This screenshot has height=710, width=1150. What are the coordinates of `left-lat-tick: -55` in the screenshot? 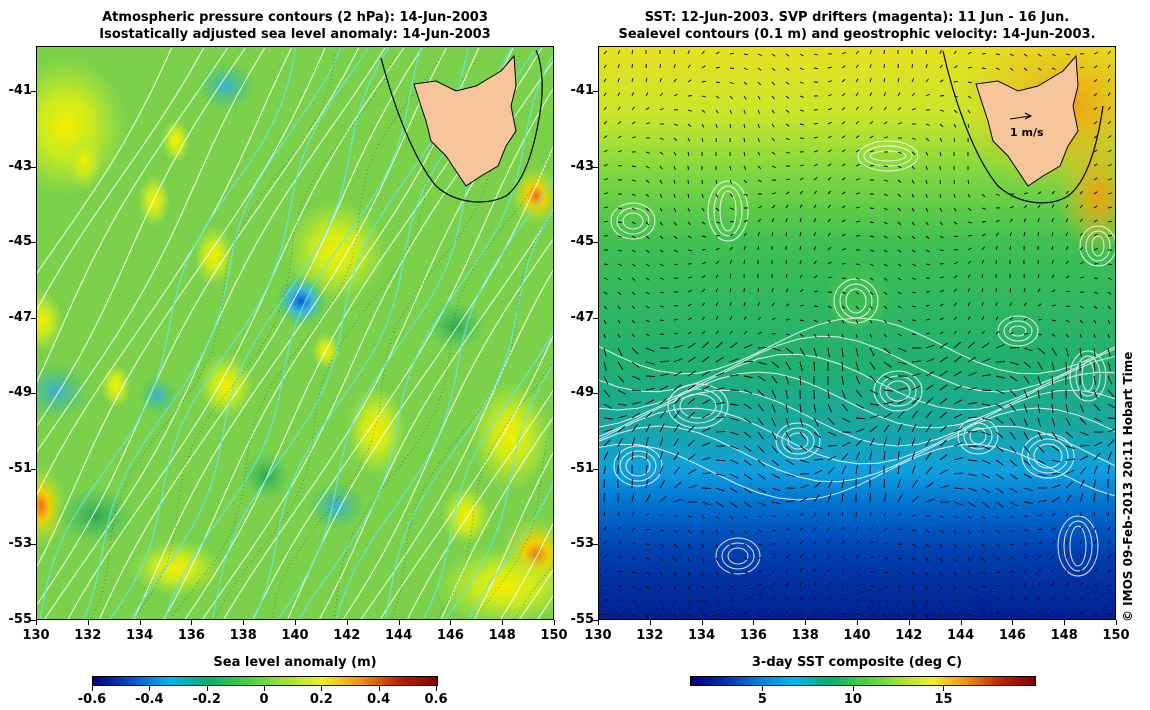 It's located at (20, 619).